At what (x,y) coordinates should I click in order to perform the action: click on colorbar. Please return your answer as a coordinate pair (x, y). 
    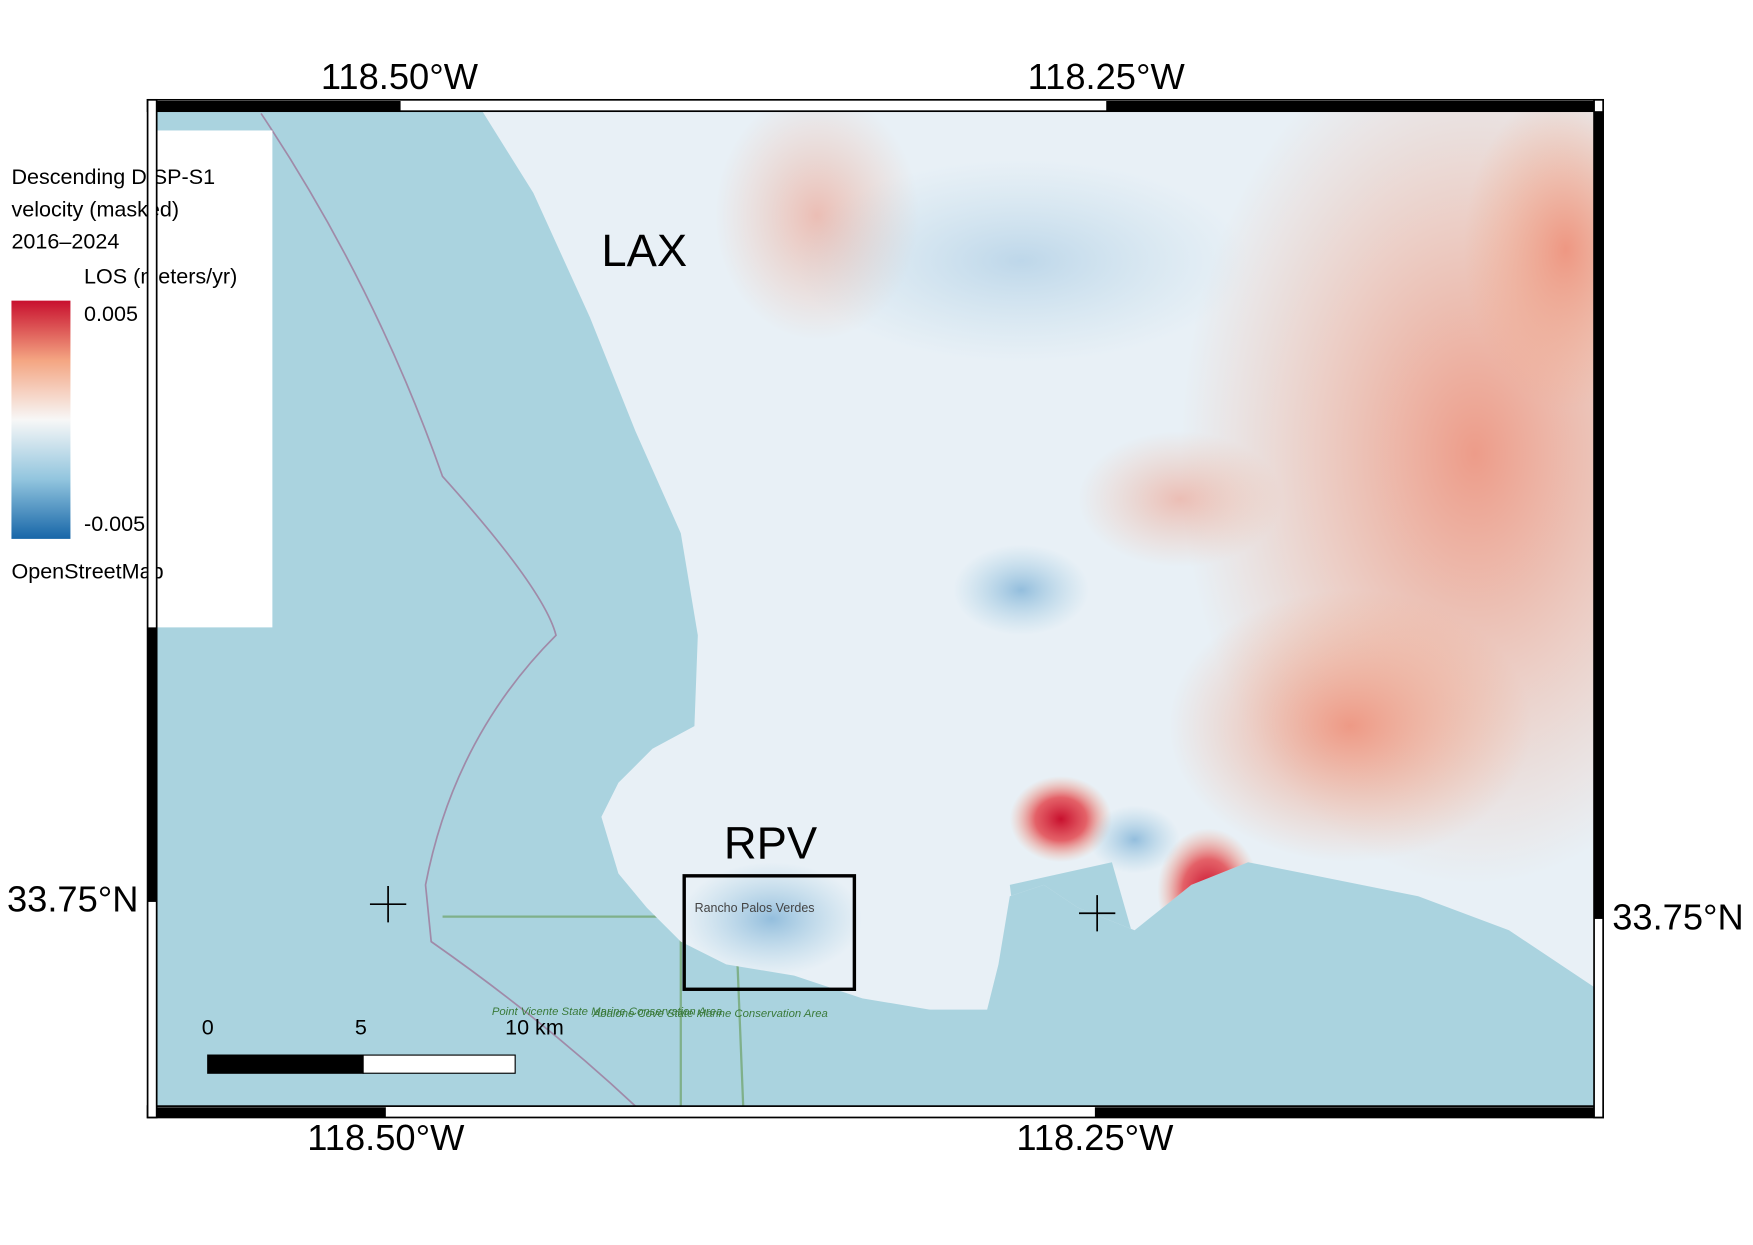
    Looking at the image, I should click on (41, 419).